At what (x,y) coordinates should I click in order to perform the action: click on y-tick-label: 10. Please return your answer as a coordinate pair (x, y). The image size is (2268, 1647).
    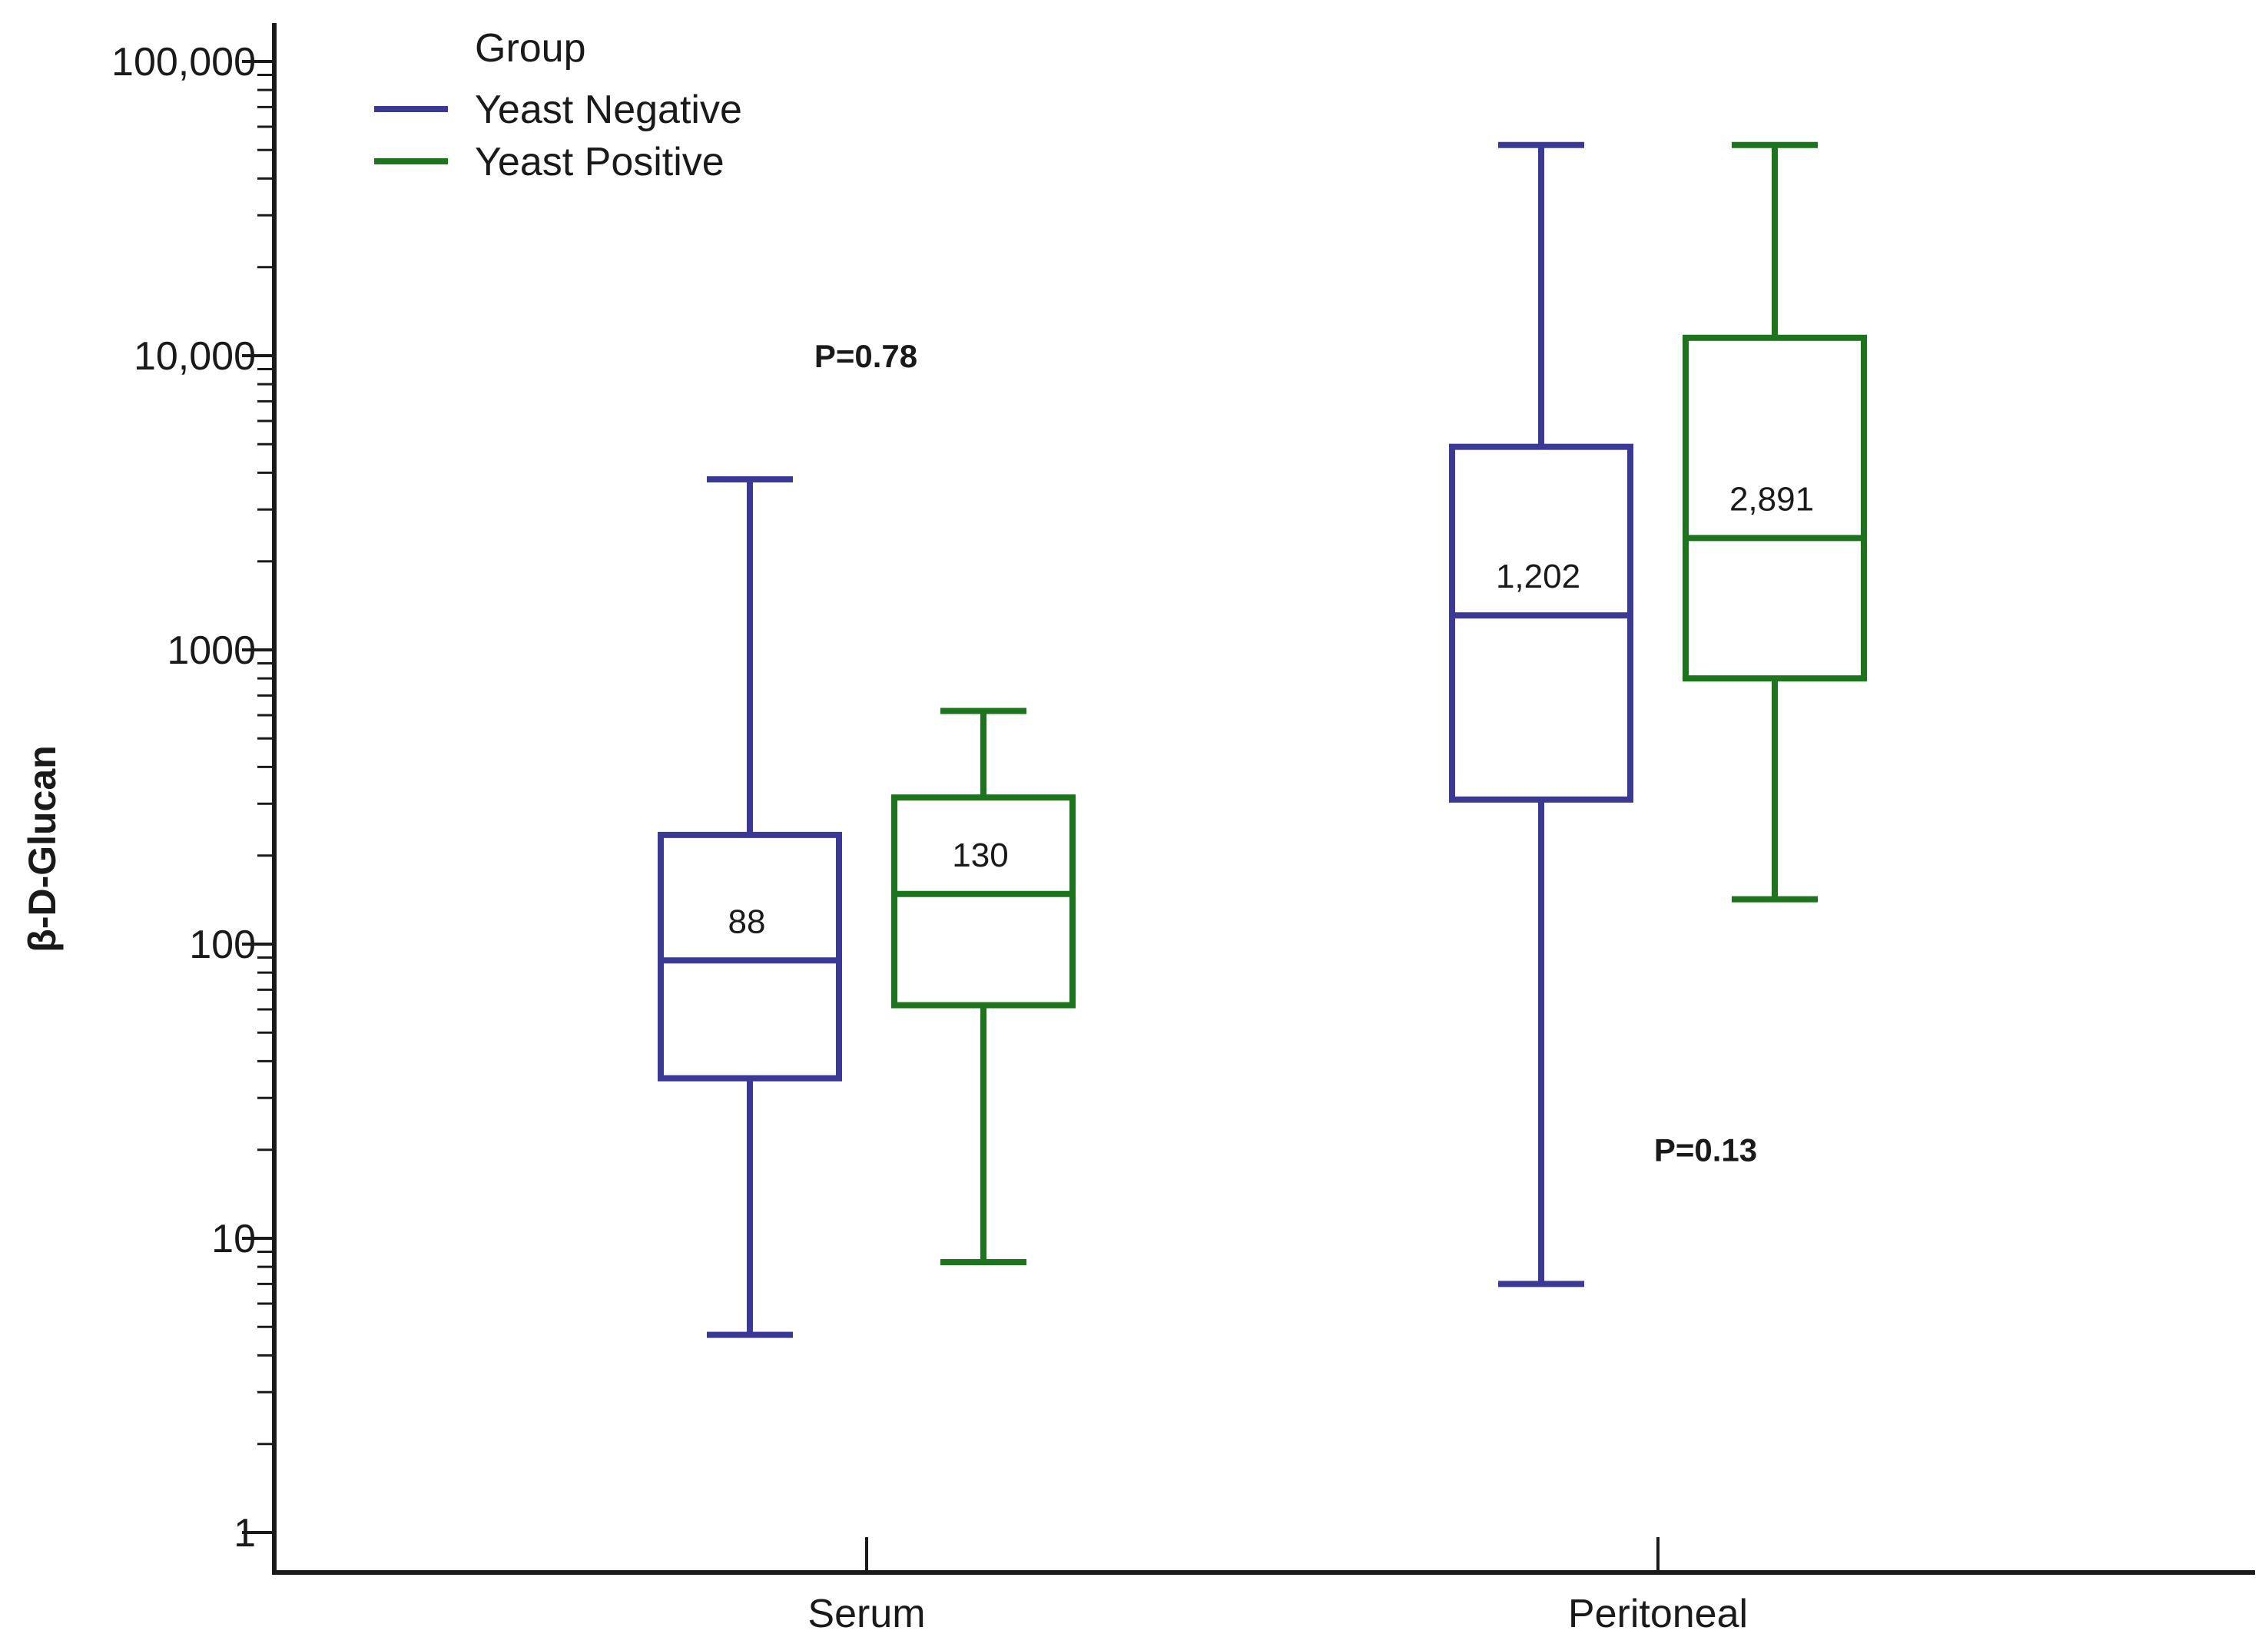
    Looking at the image, I should click on (234, 1239).